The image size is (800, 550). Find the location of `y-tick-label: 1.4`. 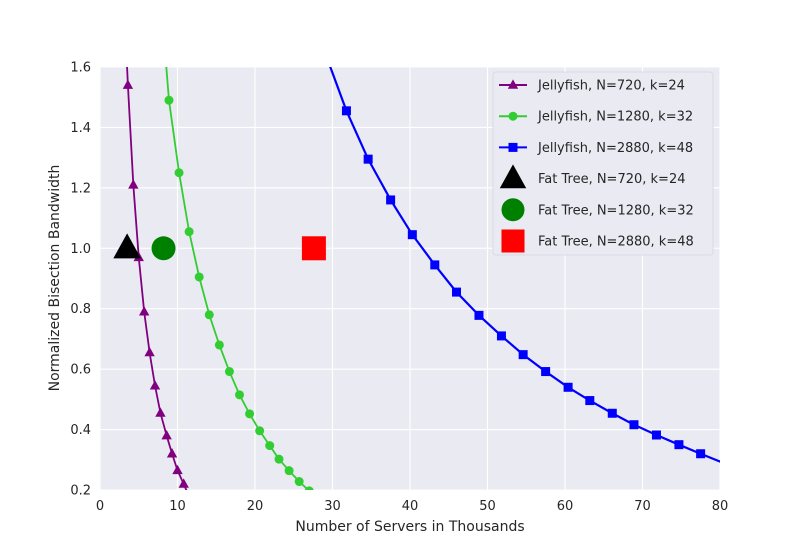

y-tick-label: 1.4 is located at coordinates (80, 128).